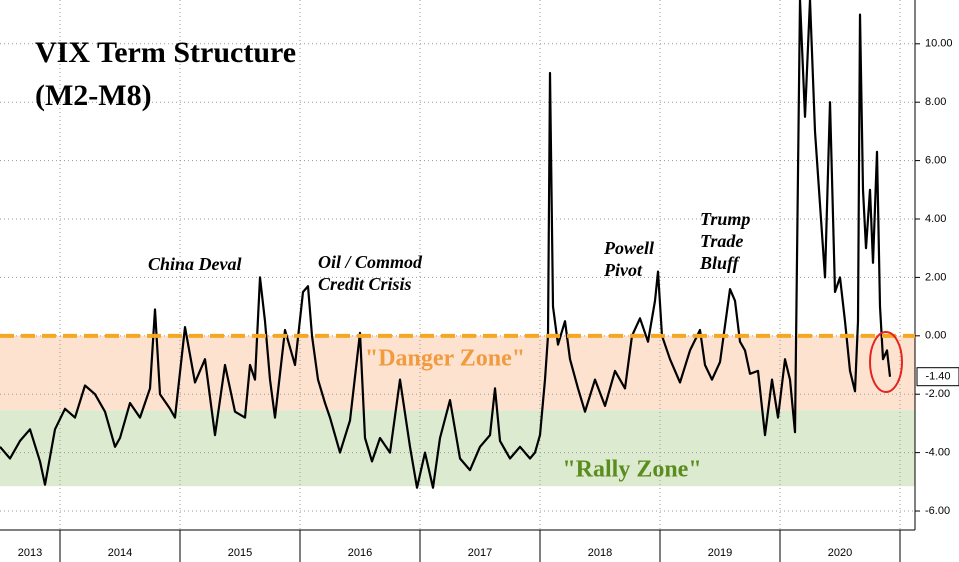 This screenshot has width=959, height=562. What do you see at coordinates (935, 219) in the screenshot?
I see `y-tick-label: 4.00` at bounding box center [935, 219].